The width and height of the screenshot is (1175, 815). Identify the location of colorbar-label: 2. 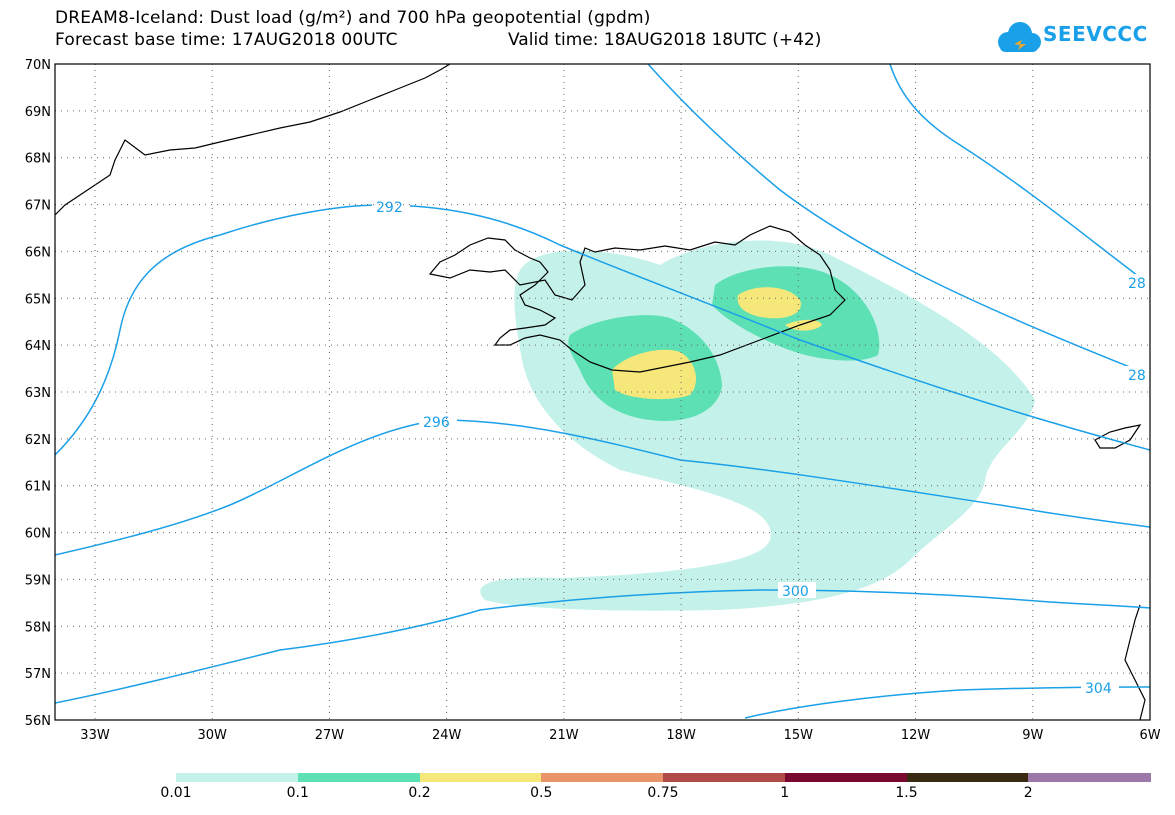
(1028, 793).